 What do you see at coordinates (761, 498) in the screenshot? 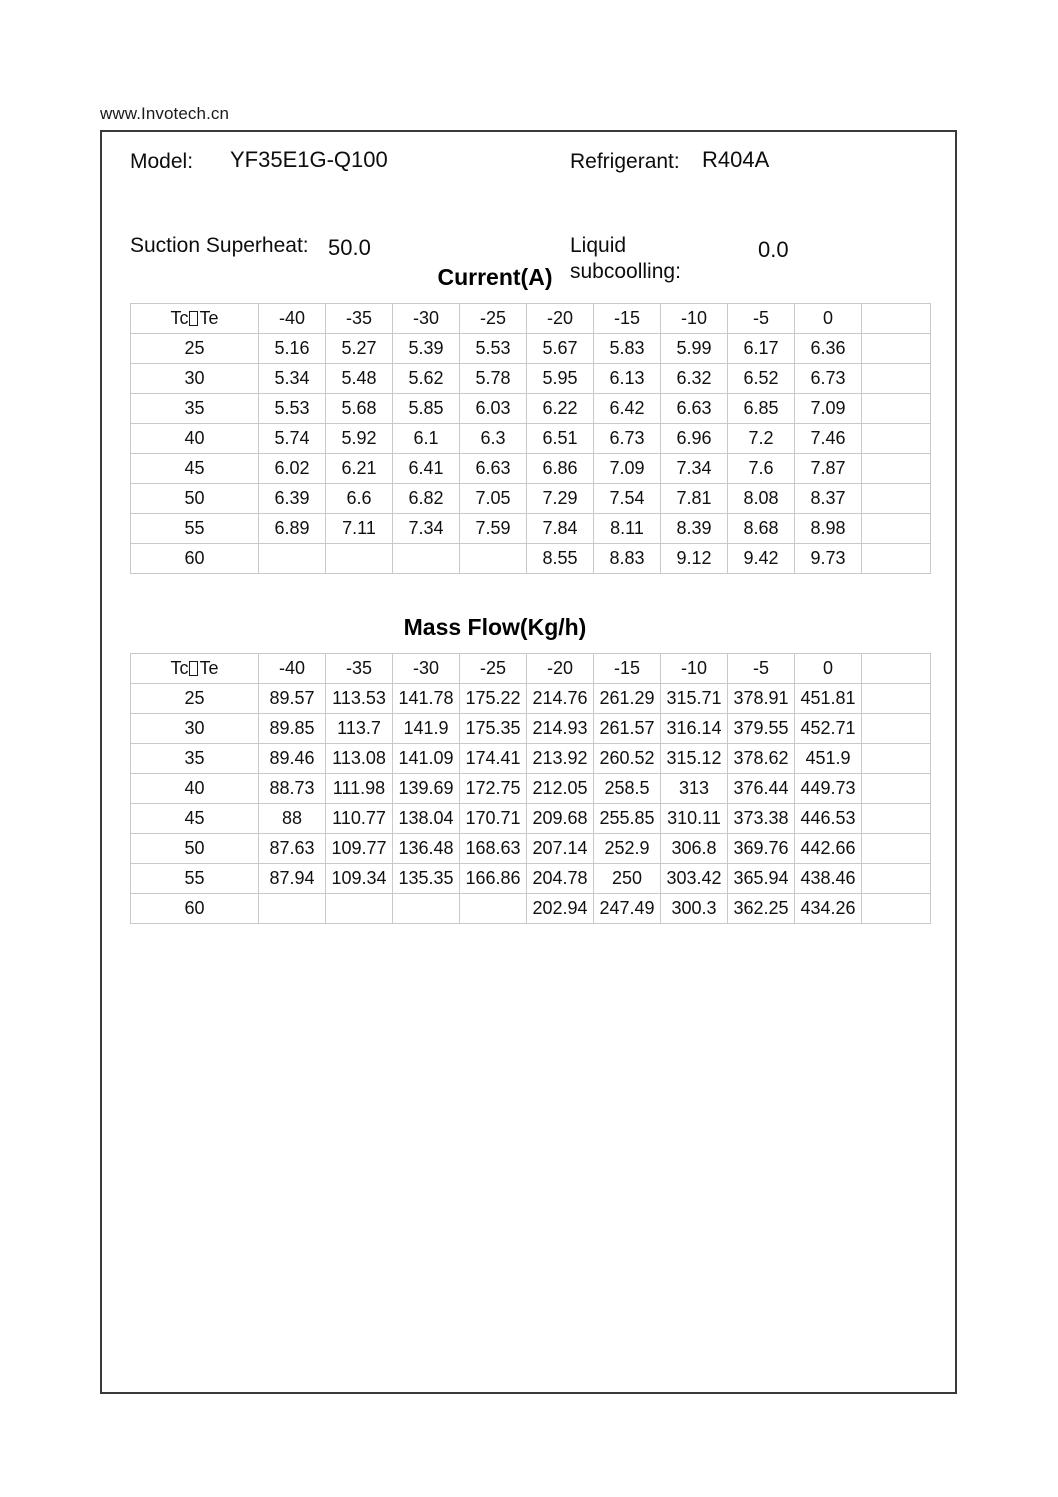
I see `data-cell: 8.08` at bounding box center [761, 498].